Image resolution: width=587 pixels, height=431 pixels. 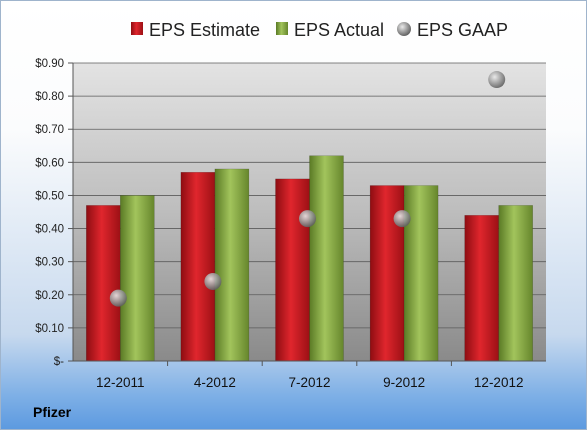 What do you see at coordinates (339, 30) in the screenshot?
I see `legend-label-eps-actual: EPS Actual` at bounding box center [339, 30].